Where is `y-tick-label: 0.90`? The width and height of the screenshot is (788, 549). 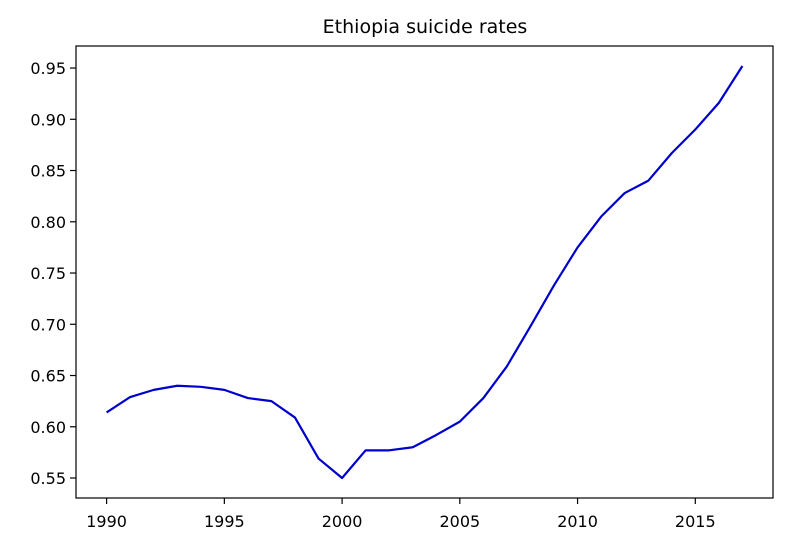 y-tick-label: 0.90 is located at coordinates (48, 119).